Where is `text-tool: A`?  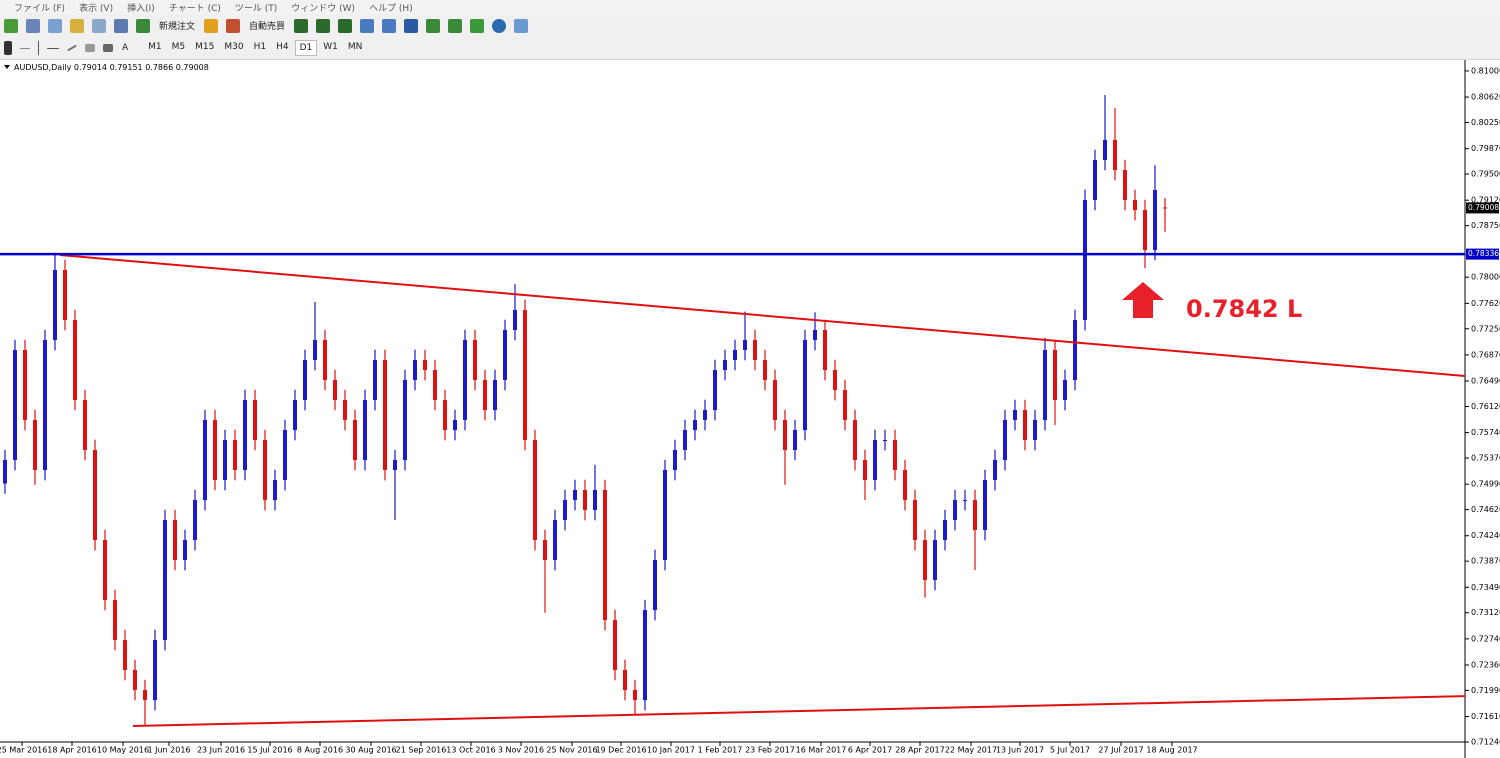
text-tool: A is located at coordinates (125, 48).